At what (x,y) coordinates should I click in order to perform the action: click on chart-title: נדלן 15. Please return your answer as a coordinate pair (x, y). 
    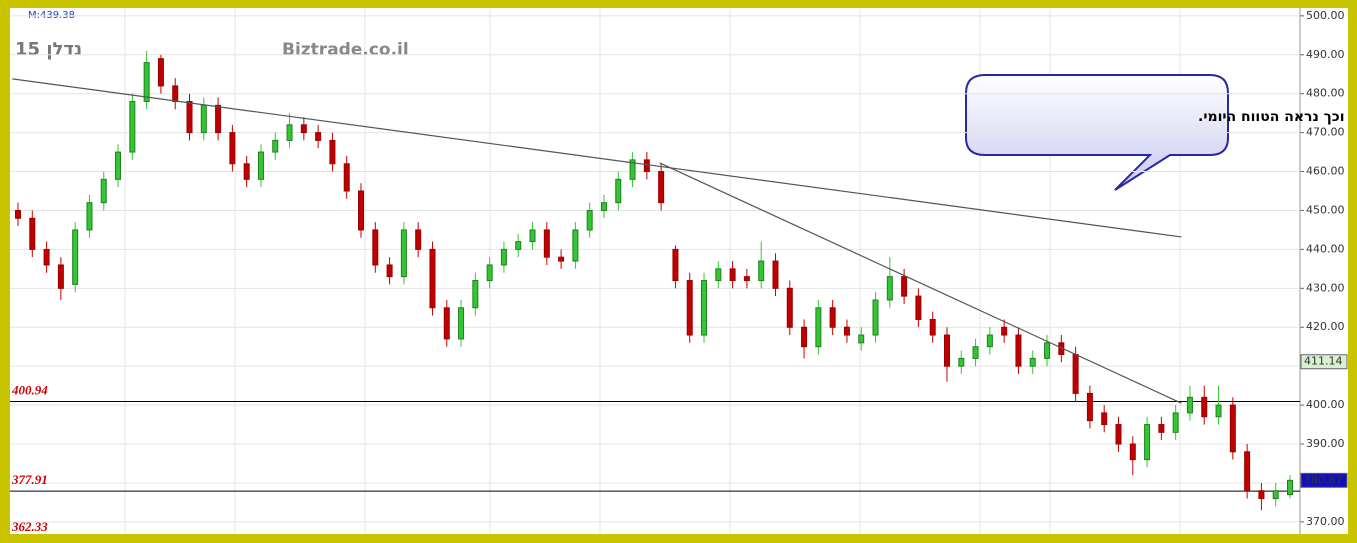
    Looking at the image, I should click on (48, 49).